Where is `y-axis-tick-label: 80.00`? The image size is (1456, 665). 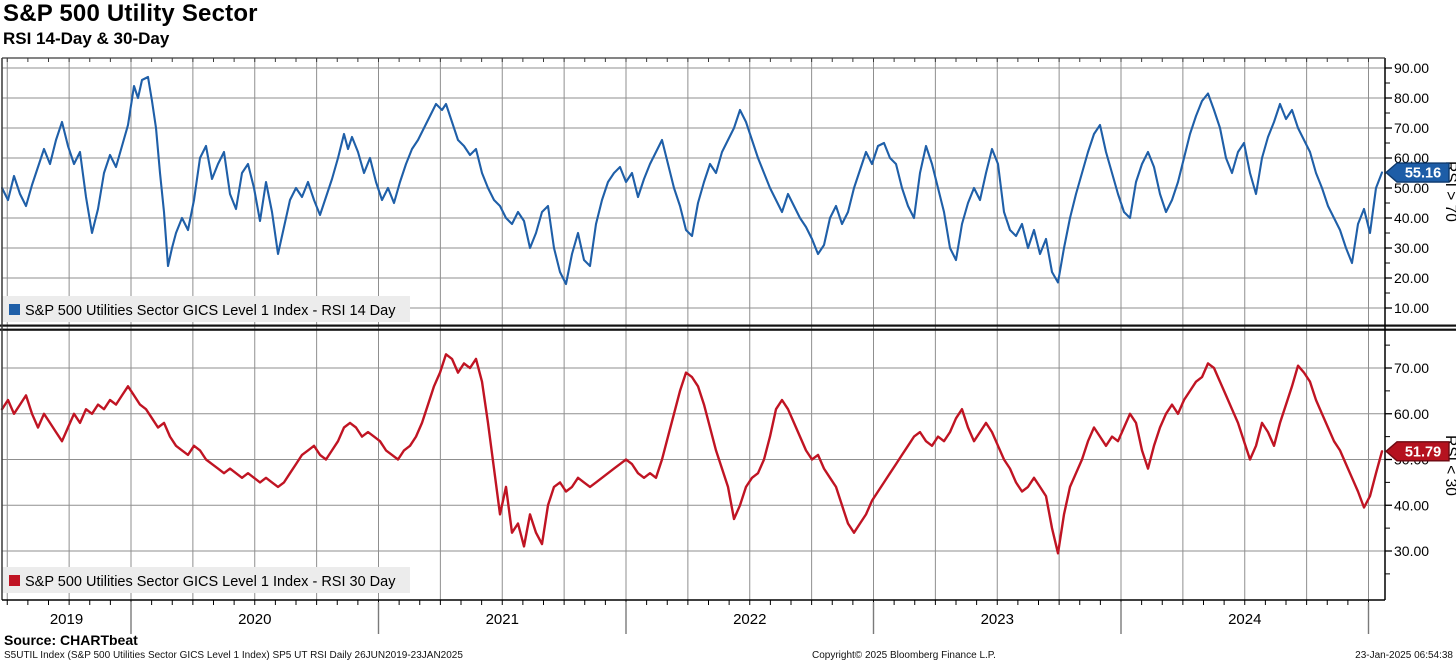
y-axis-tick-label: 80.00 is located at coordinates (1411, 98).